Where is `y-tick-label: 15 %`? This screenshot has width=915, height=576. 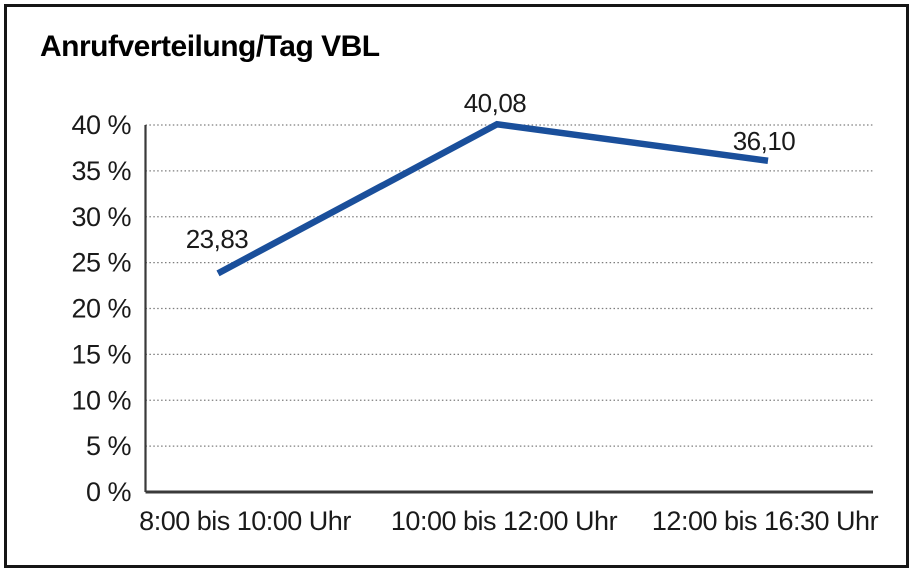 y-tick-label: 15 % is located at coordinates (101, 354).